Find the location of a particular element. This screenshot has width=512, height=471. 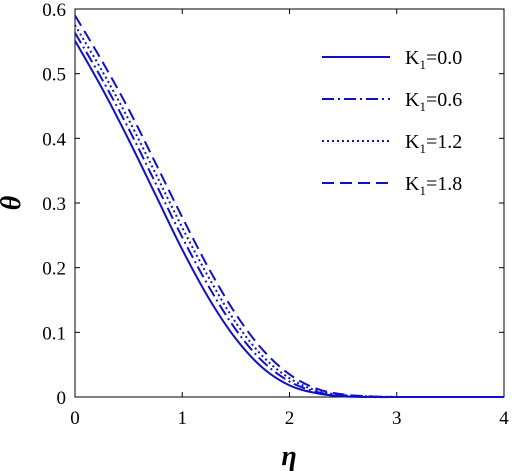

y-tick-label: 0.3 is located at coordinates (54, 204).